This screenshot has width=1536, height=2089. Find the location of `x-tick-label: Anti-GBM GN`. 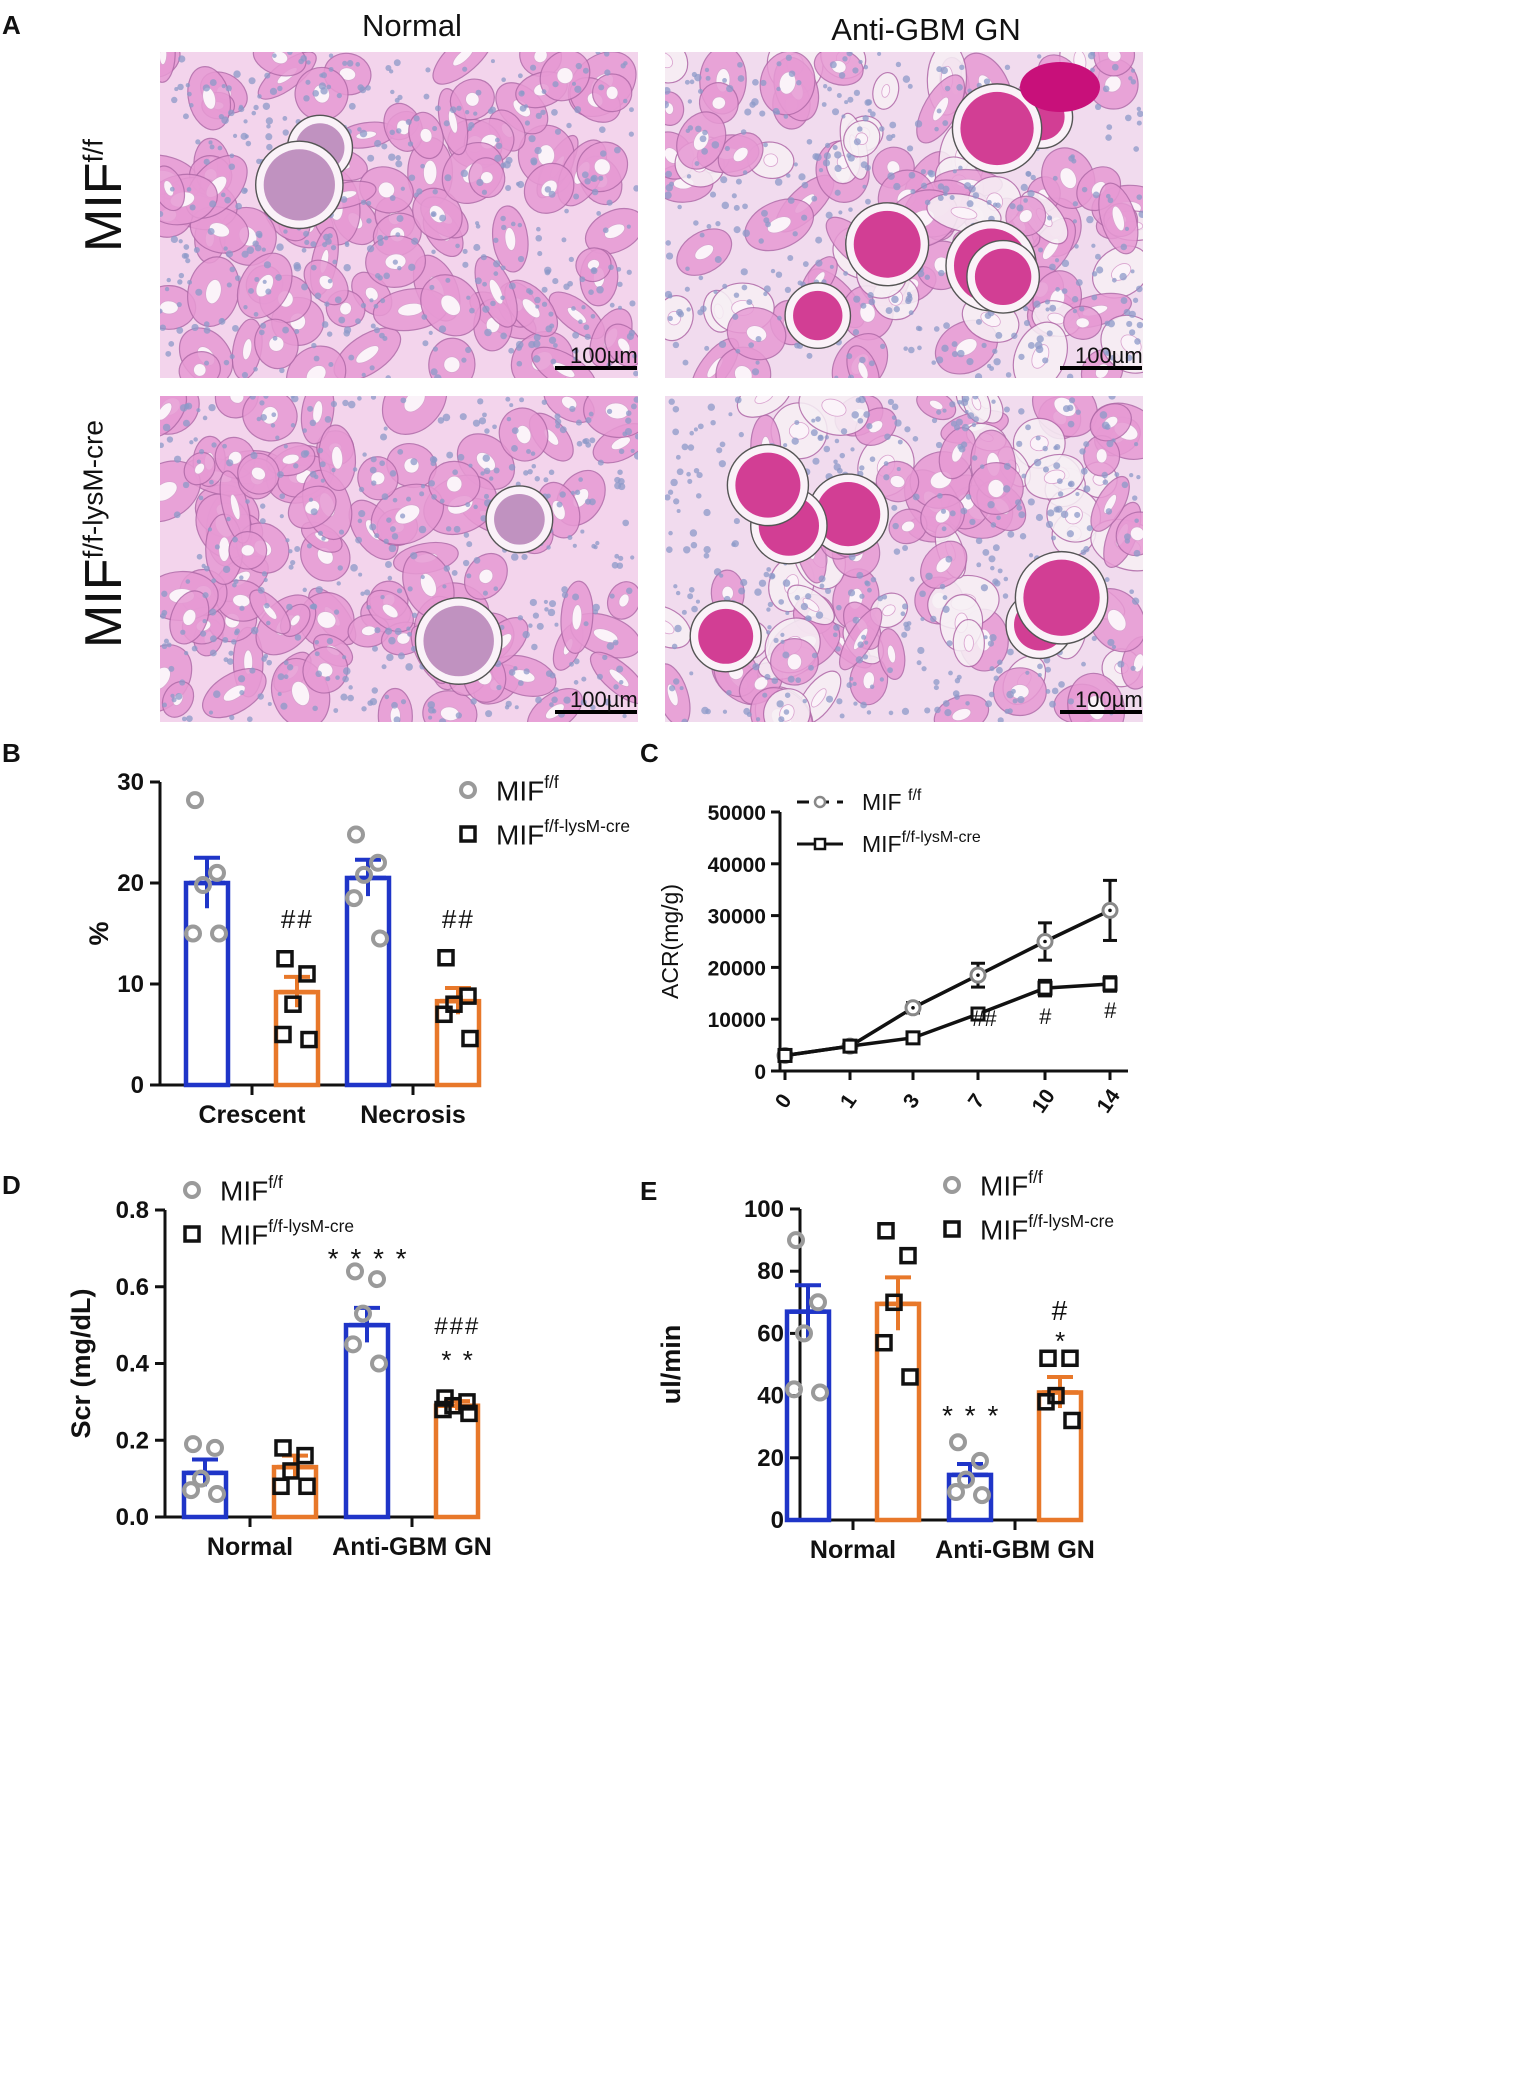

x-tick-label: Anti-GBM GN is located at coordinates (412, 1546).